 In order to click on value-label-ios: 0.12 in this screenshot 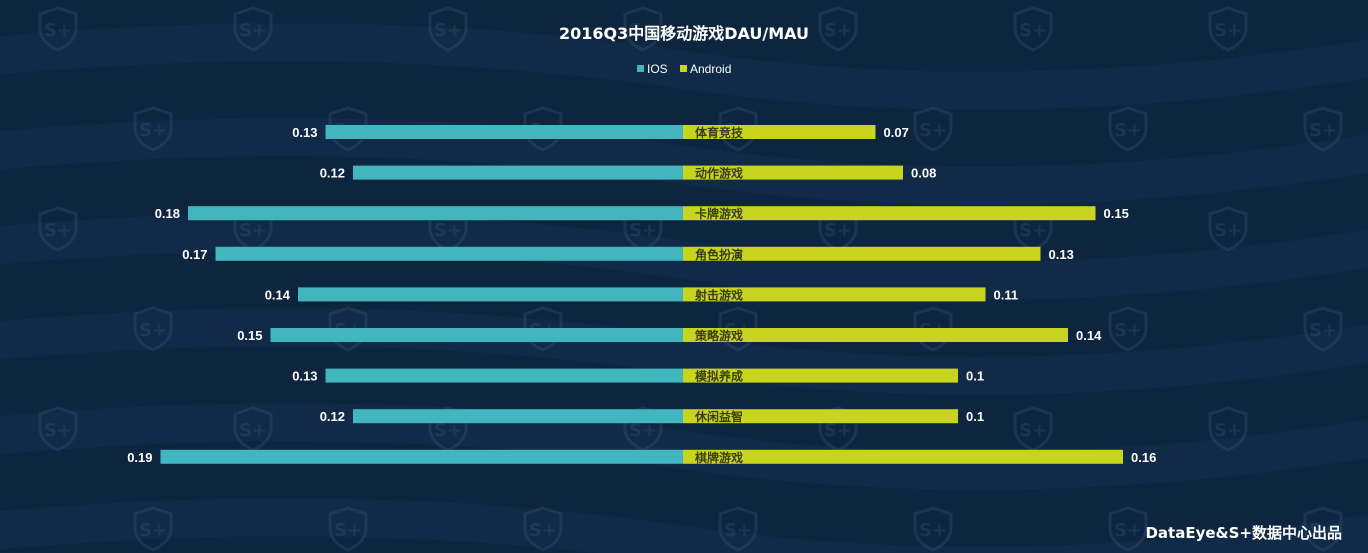, I will do `click(332, 173)`.